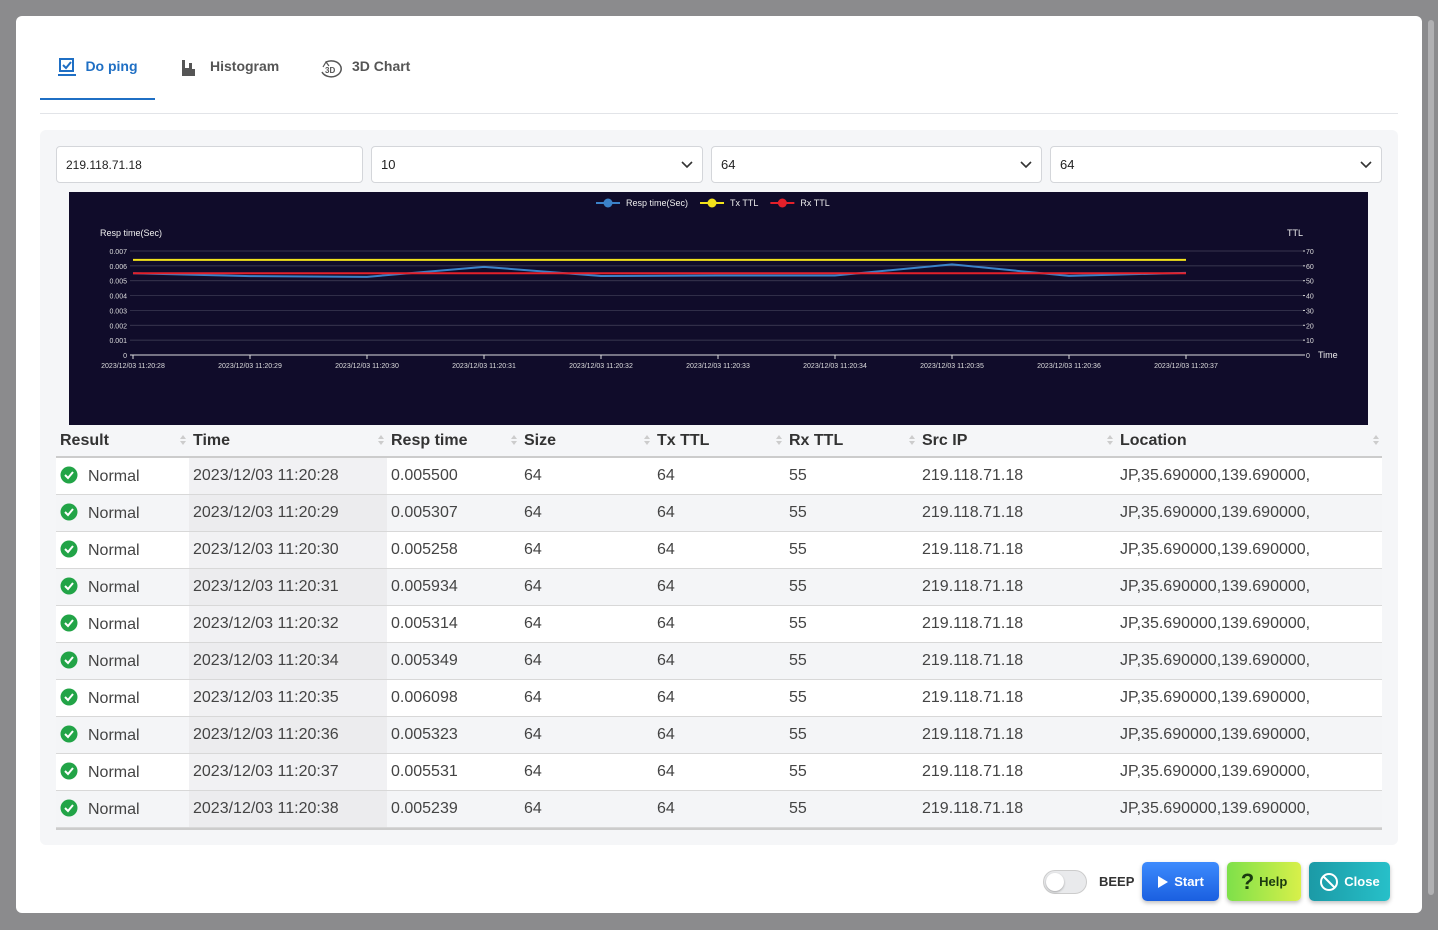 The height and width of the screenshot is (930, 1438). Describe the element at coordinates (537, 164) in the screenshot. I see `count-select: 10` at that location.